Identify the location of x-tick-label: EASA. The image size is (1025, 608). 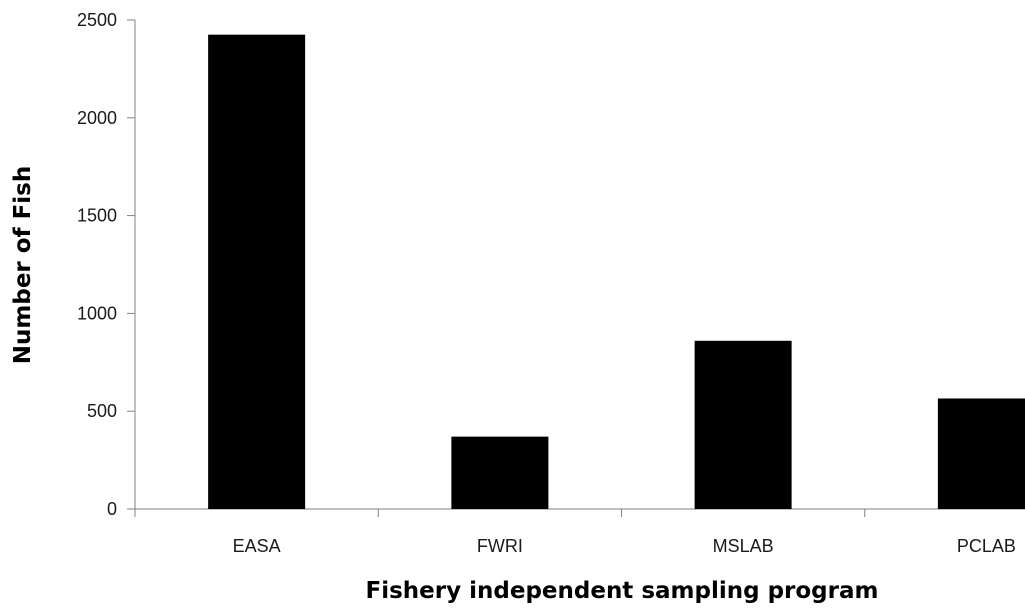
(257, 546).